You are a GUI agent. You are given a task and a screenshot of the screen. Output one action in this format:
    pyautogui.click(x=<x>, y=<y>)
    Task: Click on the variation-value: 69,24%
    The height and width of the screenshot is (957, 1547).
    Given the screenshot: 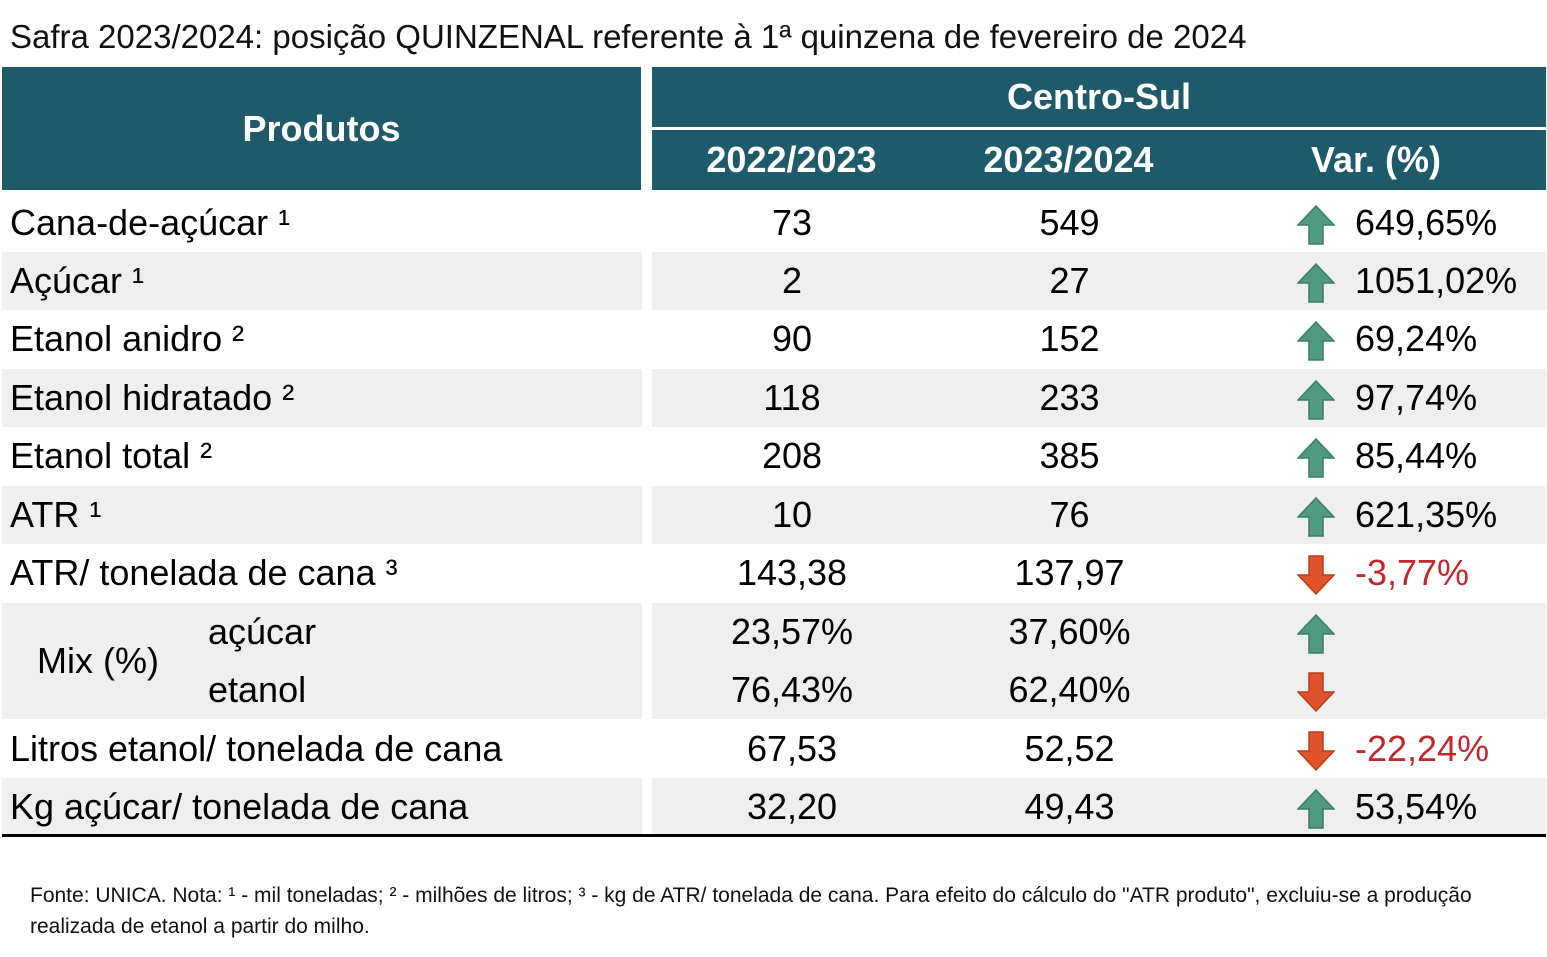 What is the action you would take?
    pyautogui.click(x=1416, y=338)
    